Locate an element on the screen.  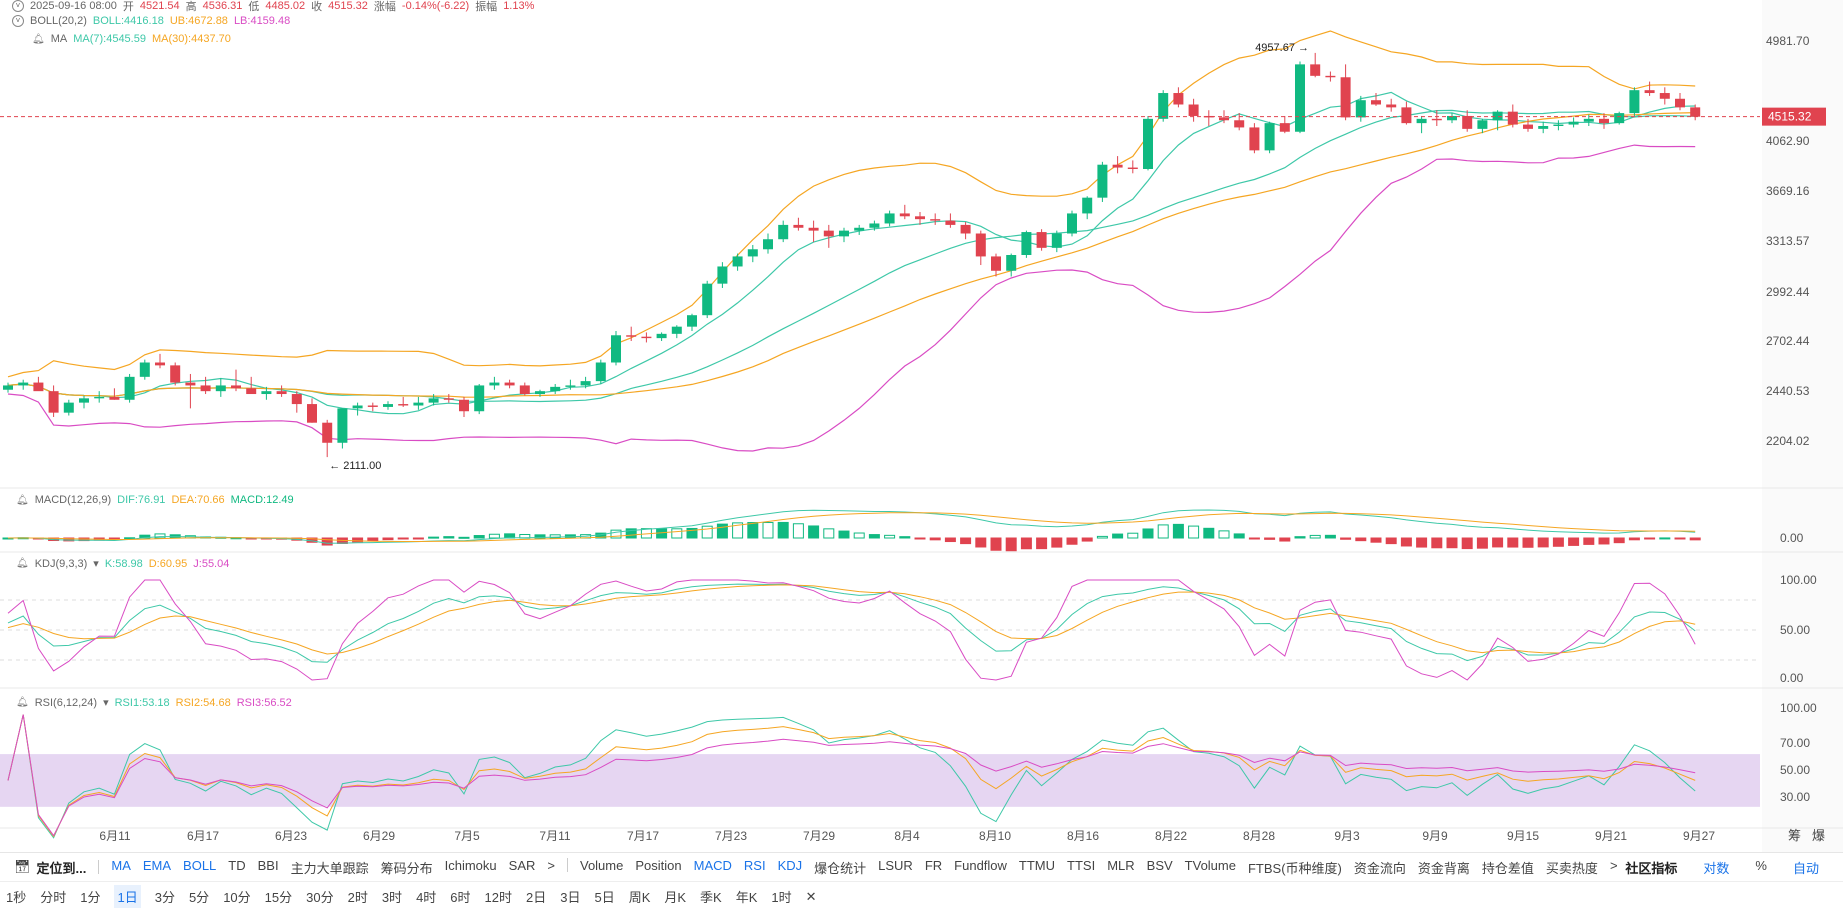
interval-21: 1时 is located at coordinates (781, 897).